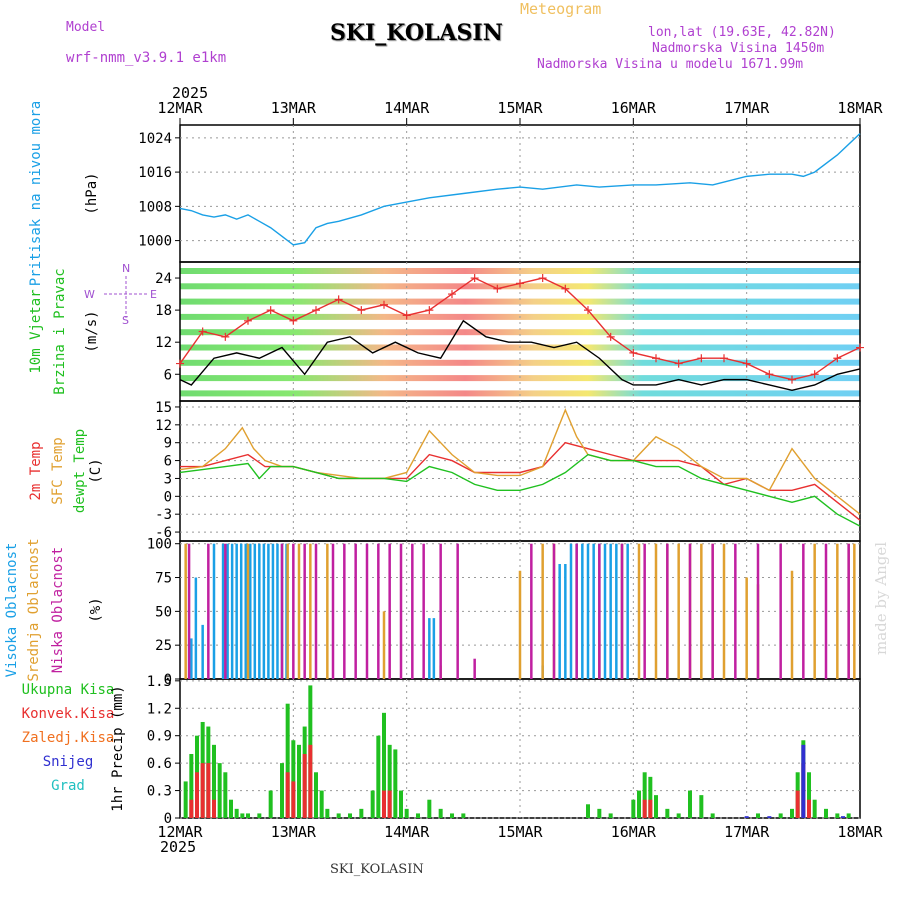 This screenshot has width=900, height=900. What do you see at coordinates (769, 817) in the screenshot?
I see `bar-snijeg` at bounding box center [769, 817].